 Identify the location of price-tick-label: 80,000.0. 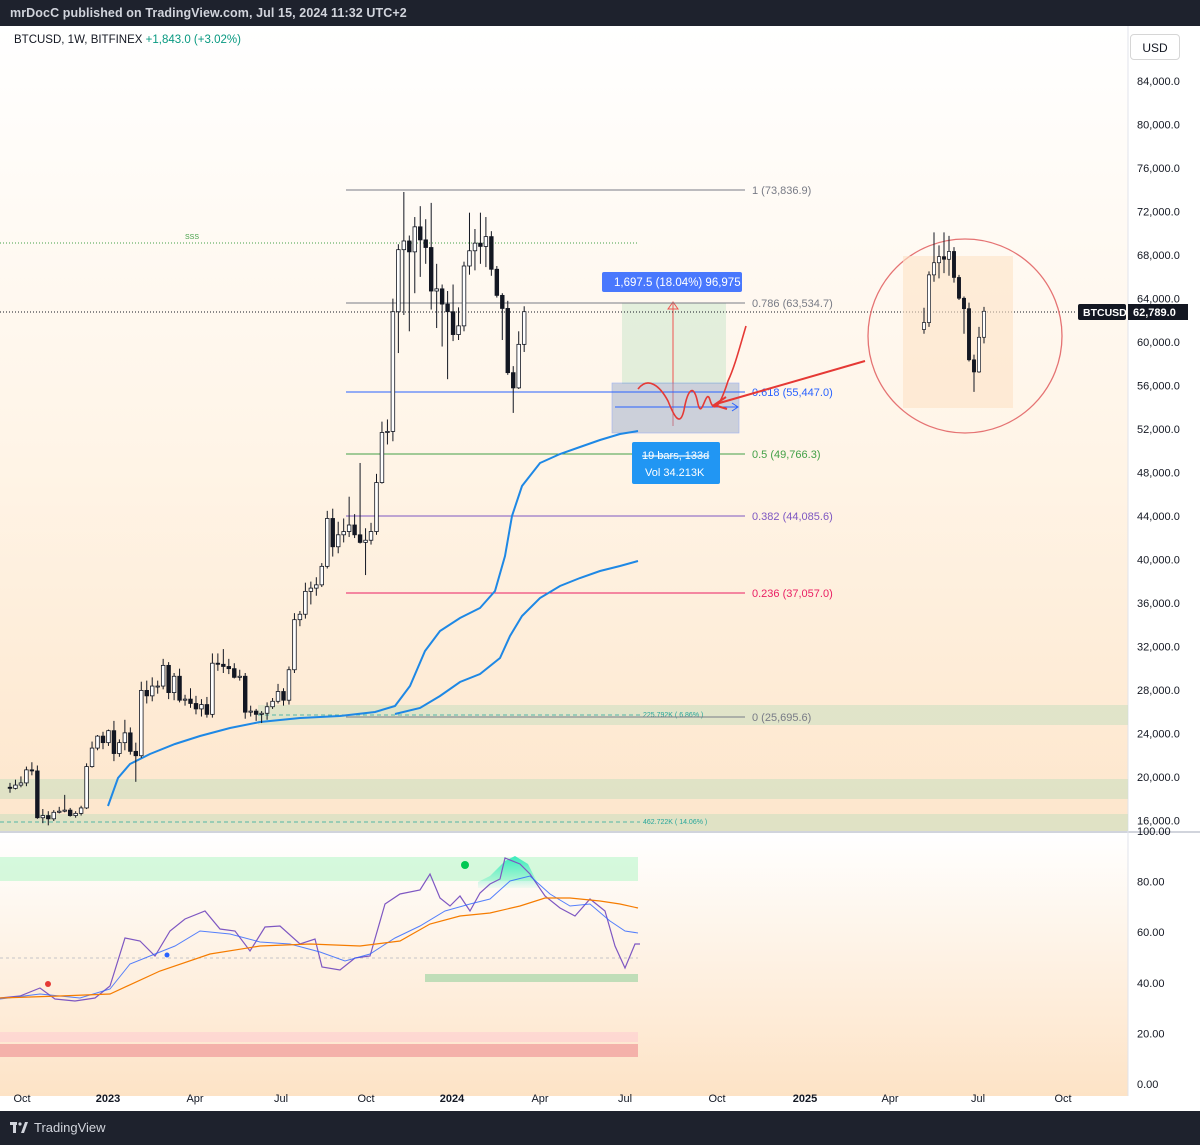
(1158, 126).